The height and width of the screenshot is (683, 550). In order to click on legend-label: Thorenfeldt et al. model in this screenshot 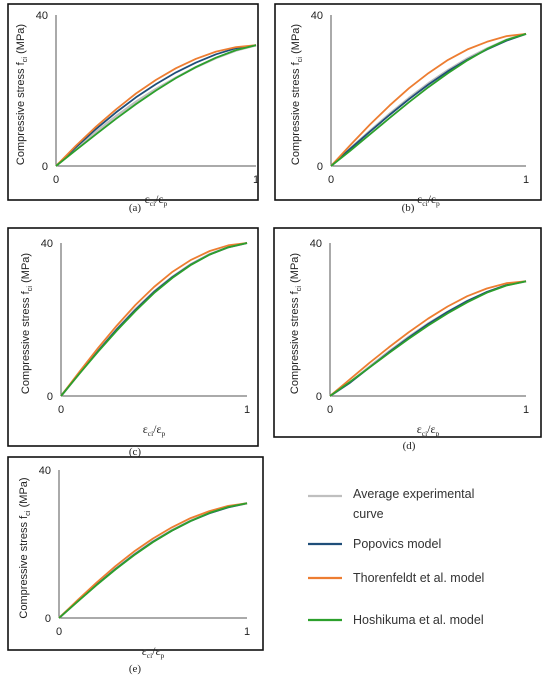, I will do `click(418, 578)`.